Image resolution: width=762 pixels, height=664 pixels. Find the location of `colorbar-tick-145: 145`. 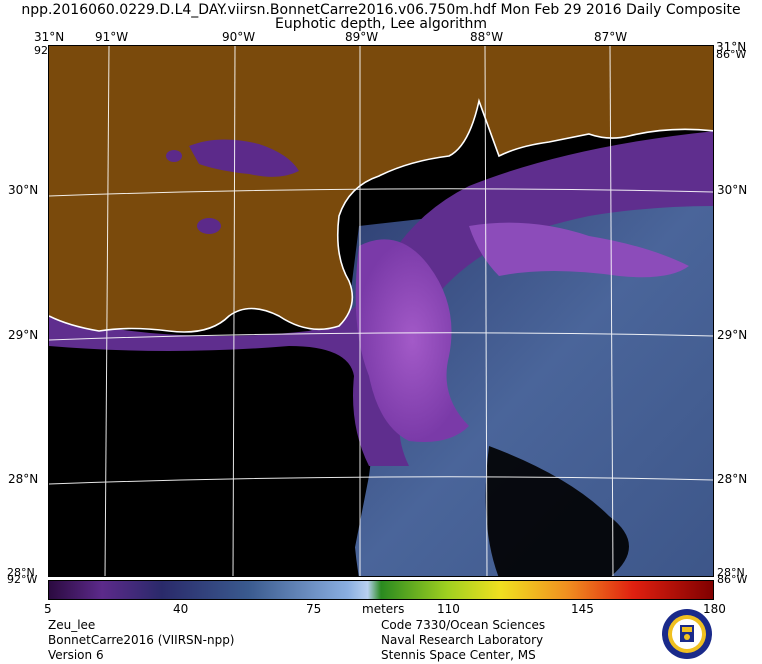

colorbar-tick-145: 145 is located at coordinates (582, 609).